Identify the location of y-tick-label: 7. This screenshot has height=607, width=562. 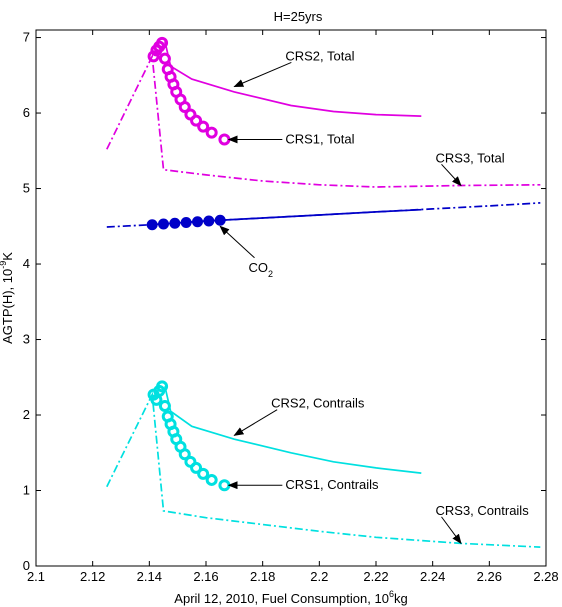
(26, 37).